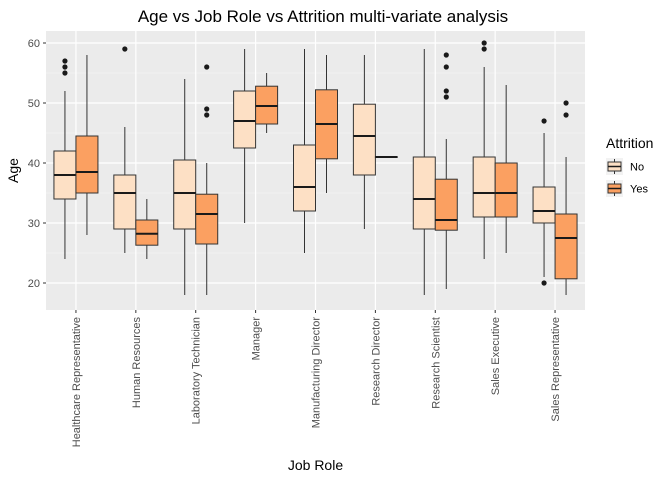 The image size is (672, 480). I want to click on y-tick-label: 60, so click(34, 44).